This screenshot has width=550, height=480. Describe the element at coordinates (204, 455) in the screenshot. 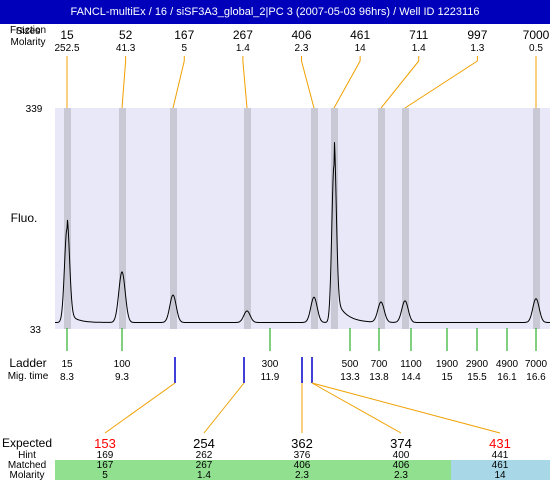

I see `hint-value: 262` at that location.